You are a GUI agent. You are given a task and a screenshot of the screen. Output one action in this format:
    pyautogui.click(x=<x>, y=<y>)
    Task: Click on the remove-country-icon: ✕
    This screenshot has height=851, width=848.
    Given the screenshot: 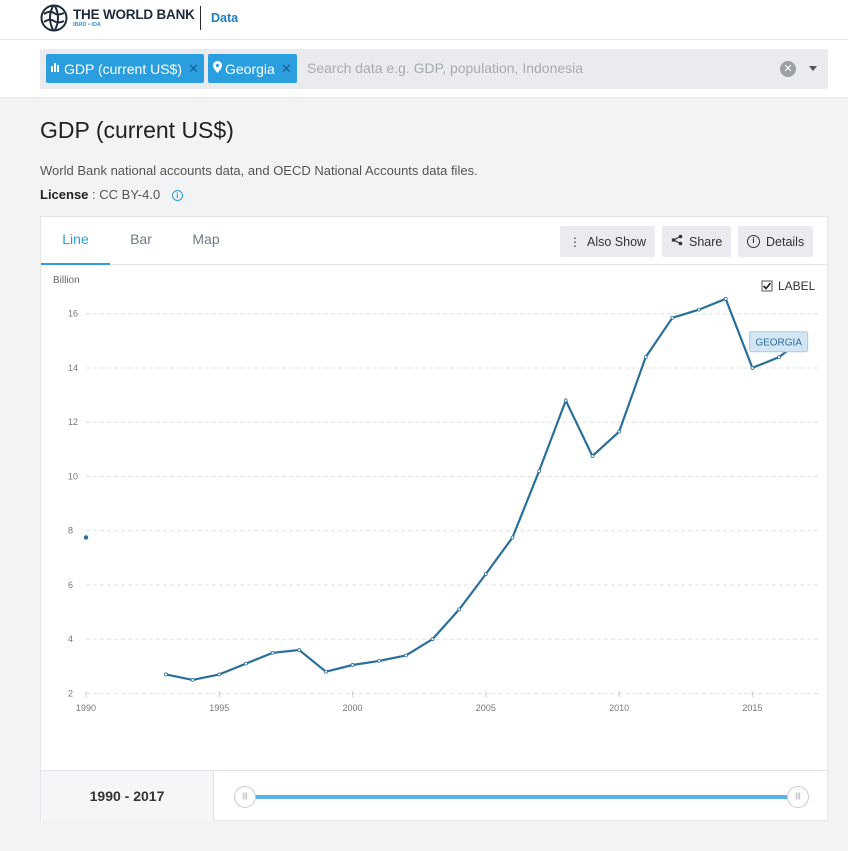 What is the action you would take?
    pyautogui.click(x=286, y=68)
    